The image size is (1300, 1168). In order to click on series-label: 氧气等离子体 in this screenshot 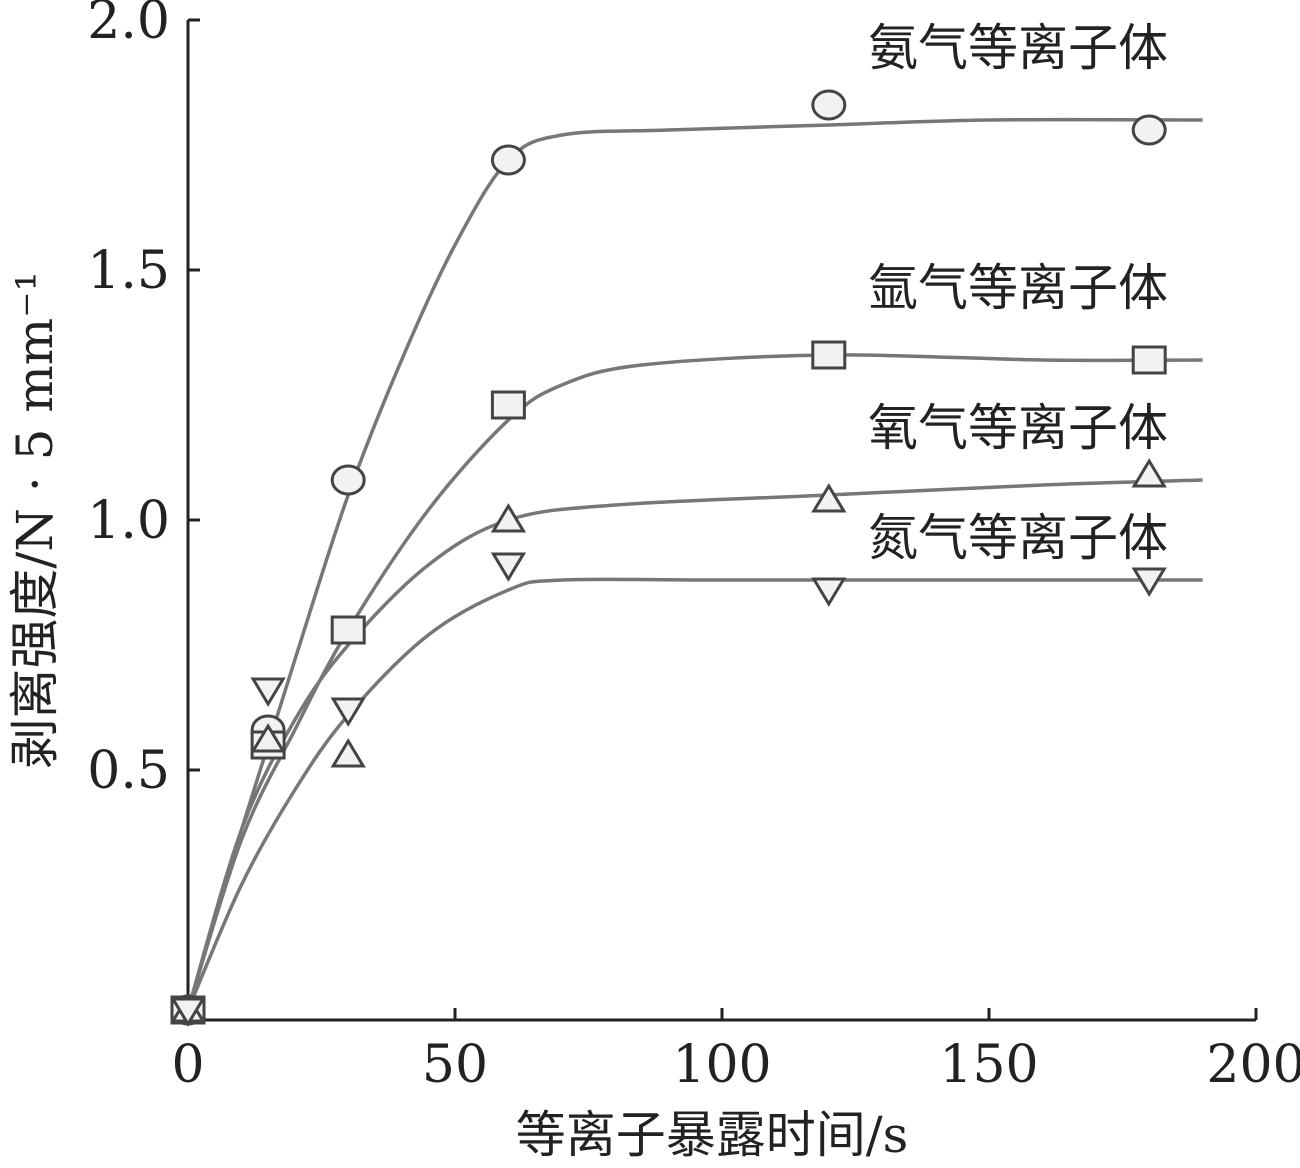, I will do `click(1018, 428)`.